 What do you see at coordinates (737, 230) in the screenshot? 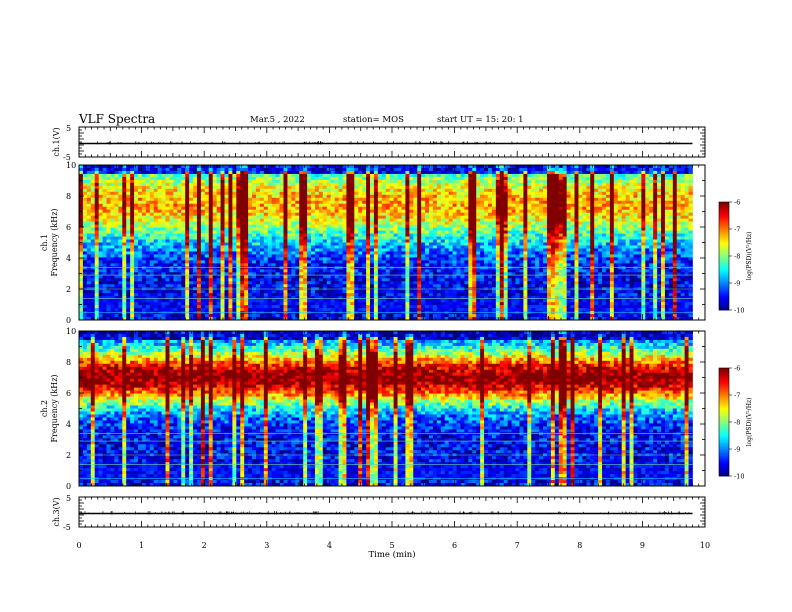
I see `colorbar-tick-1-1: -7` at bounding box center [737, 230].